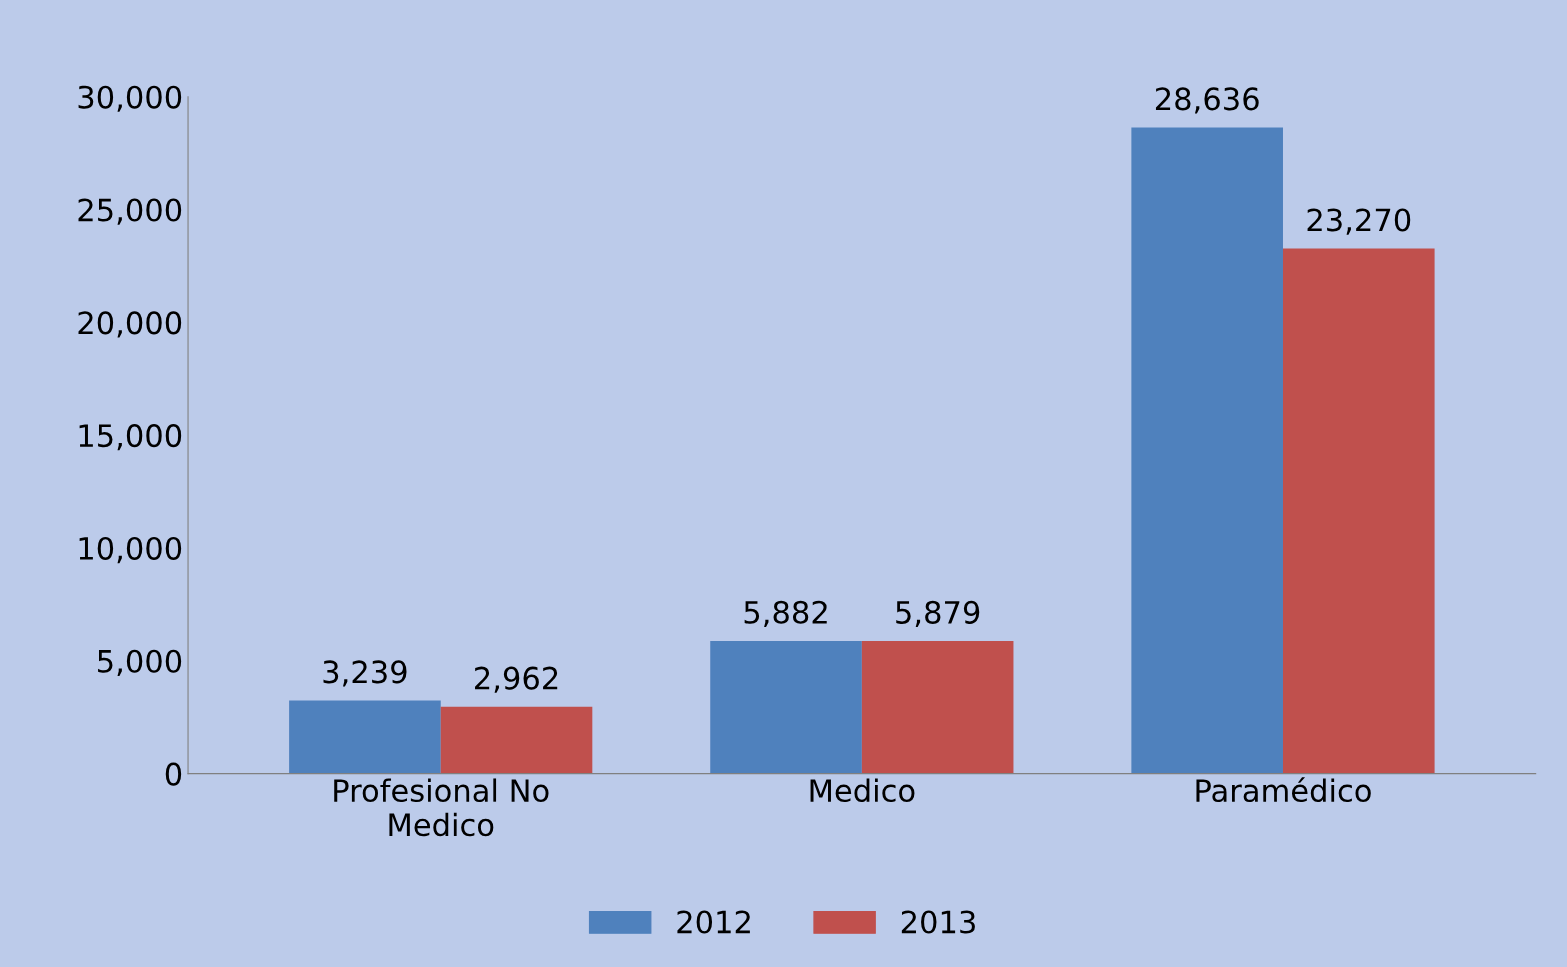 The width and height of the screenshot is (1567, 967). I want to click on y-tick-label: 30,000, so click(130, 98).